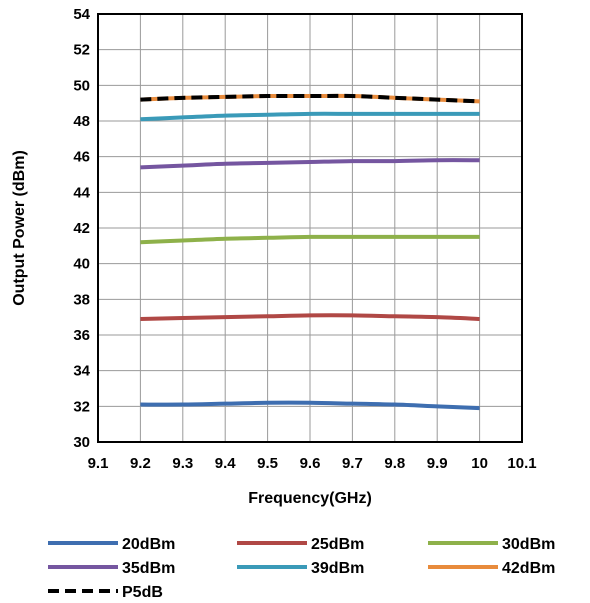 The image size is (590, 603). What do you see at coordinates (337, 568) in the screenshot?
I see `legend-label: 39dBm` at bounding box center [337, 568].